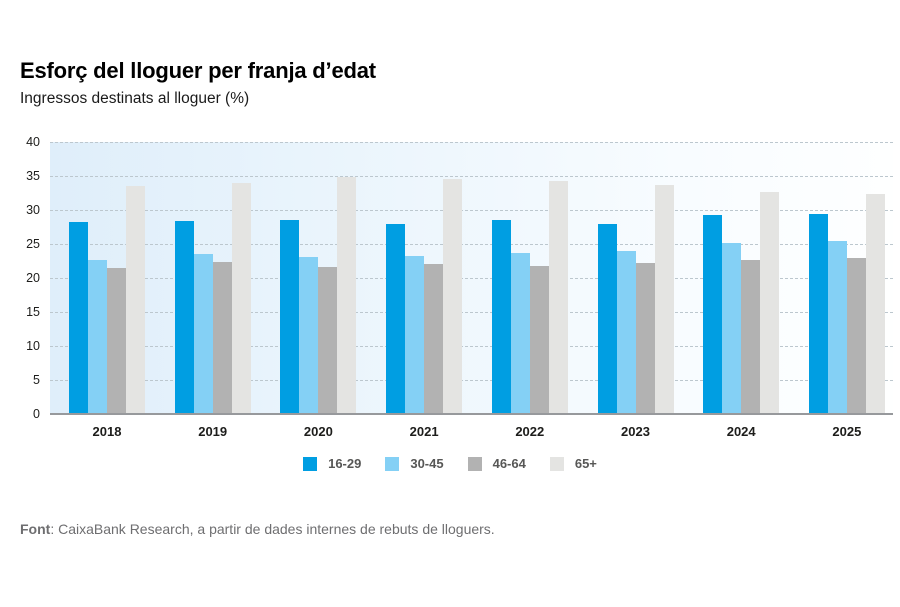 The height and width of the screenshot is (607, 900). Describe the element at coordinates (453, 296) in the screenshot. I see `bar-65+-2021` at that location.